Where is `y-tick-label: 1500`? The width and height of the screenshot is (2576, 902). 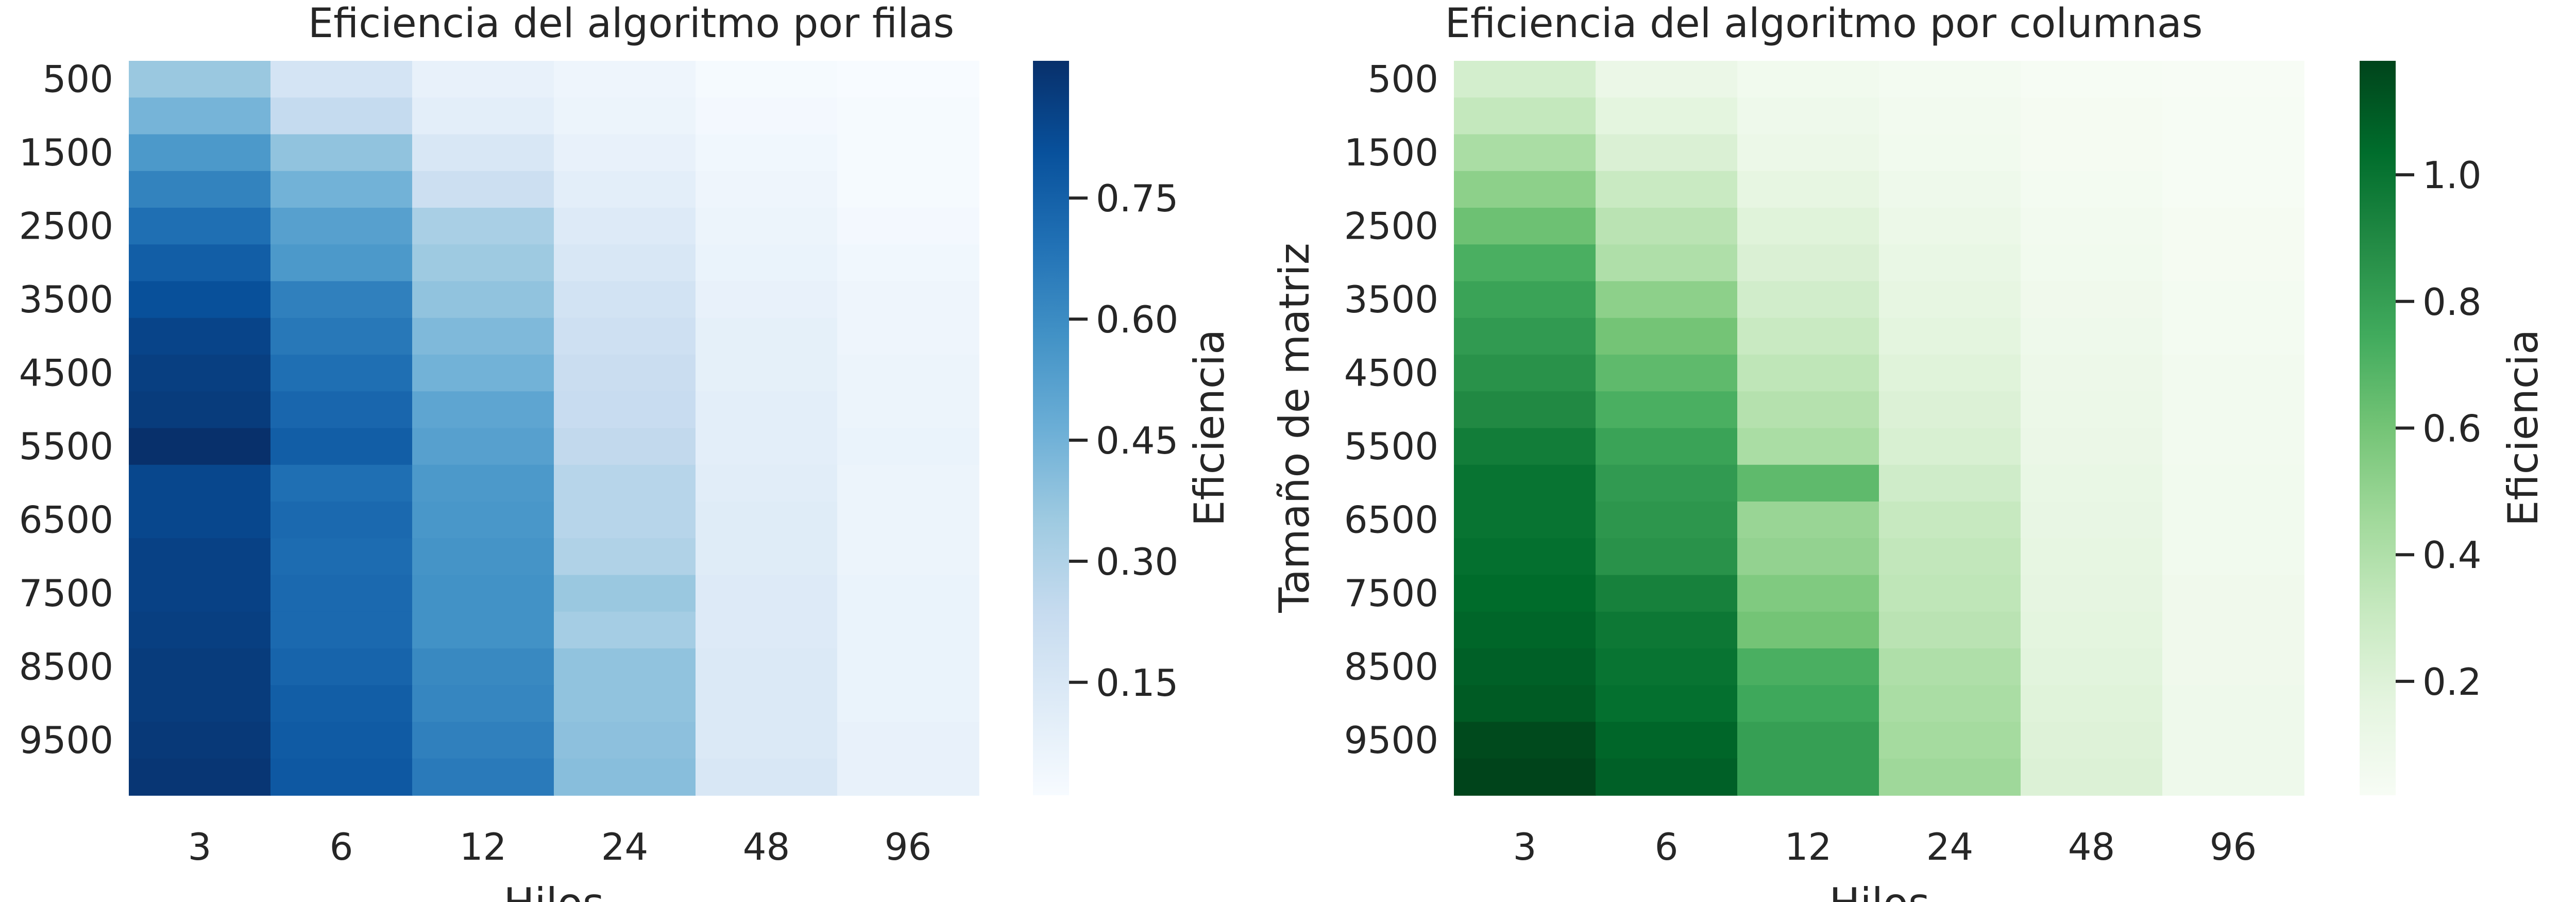 y-tick-label: 1500 is located at coordinates (66, 152).